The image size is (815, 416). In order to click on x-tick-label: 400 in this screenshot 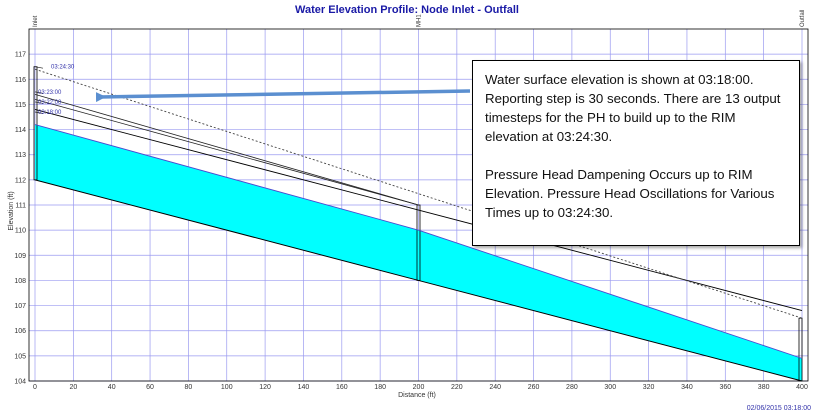, I will do `click(802, 387)`.